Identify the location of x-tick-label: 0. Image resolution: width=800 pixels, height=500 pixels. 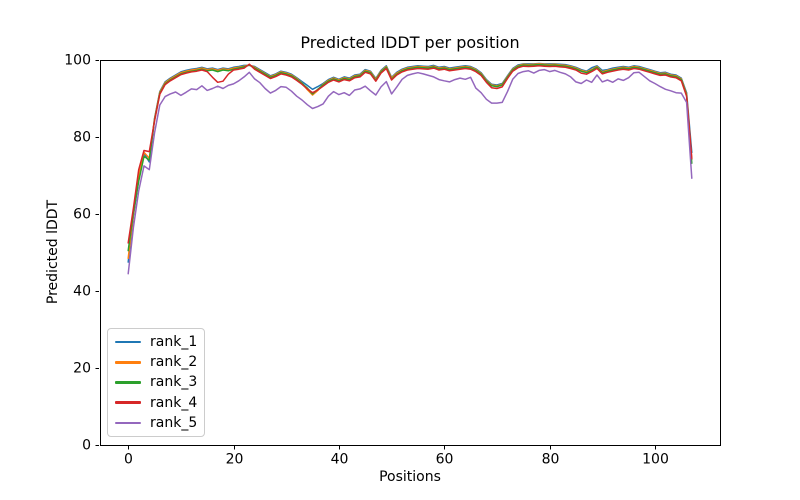
(128, 460).